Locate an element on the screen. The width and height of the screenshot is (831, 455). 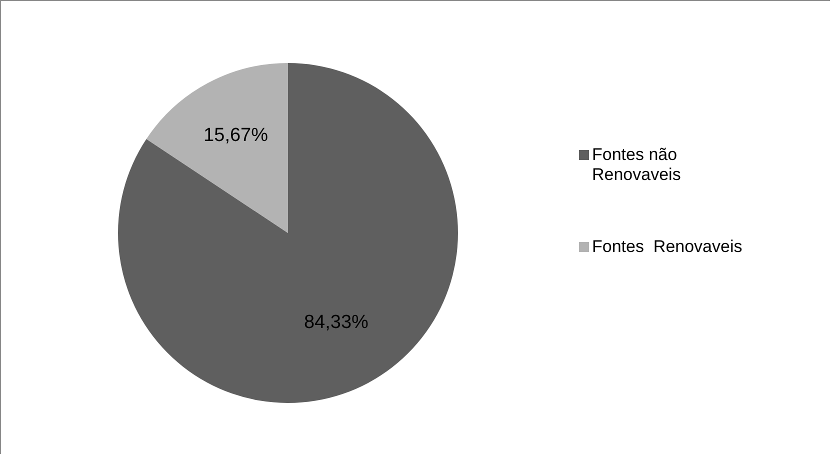
data-label: 15,67% is located at coordinates (236, 135).